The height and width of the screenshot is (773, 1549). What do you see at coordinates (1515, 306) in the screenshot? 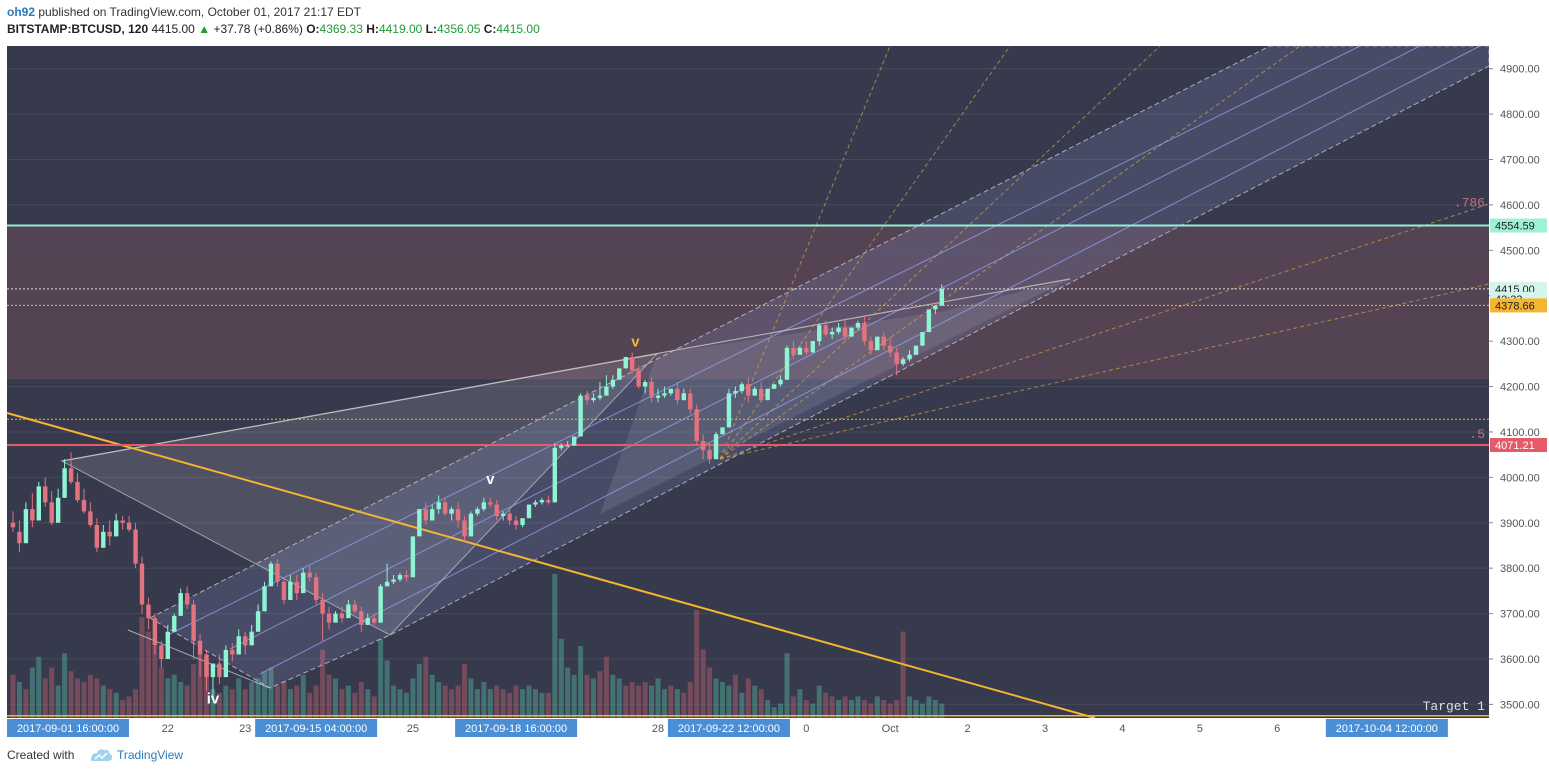
I see `price-tag-label: 4378.66` at bounding box center [1515, 306].